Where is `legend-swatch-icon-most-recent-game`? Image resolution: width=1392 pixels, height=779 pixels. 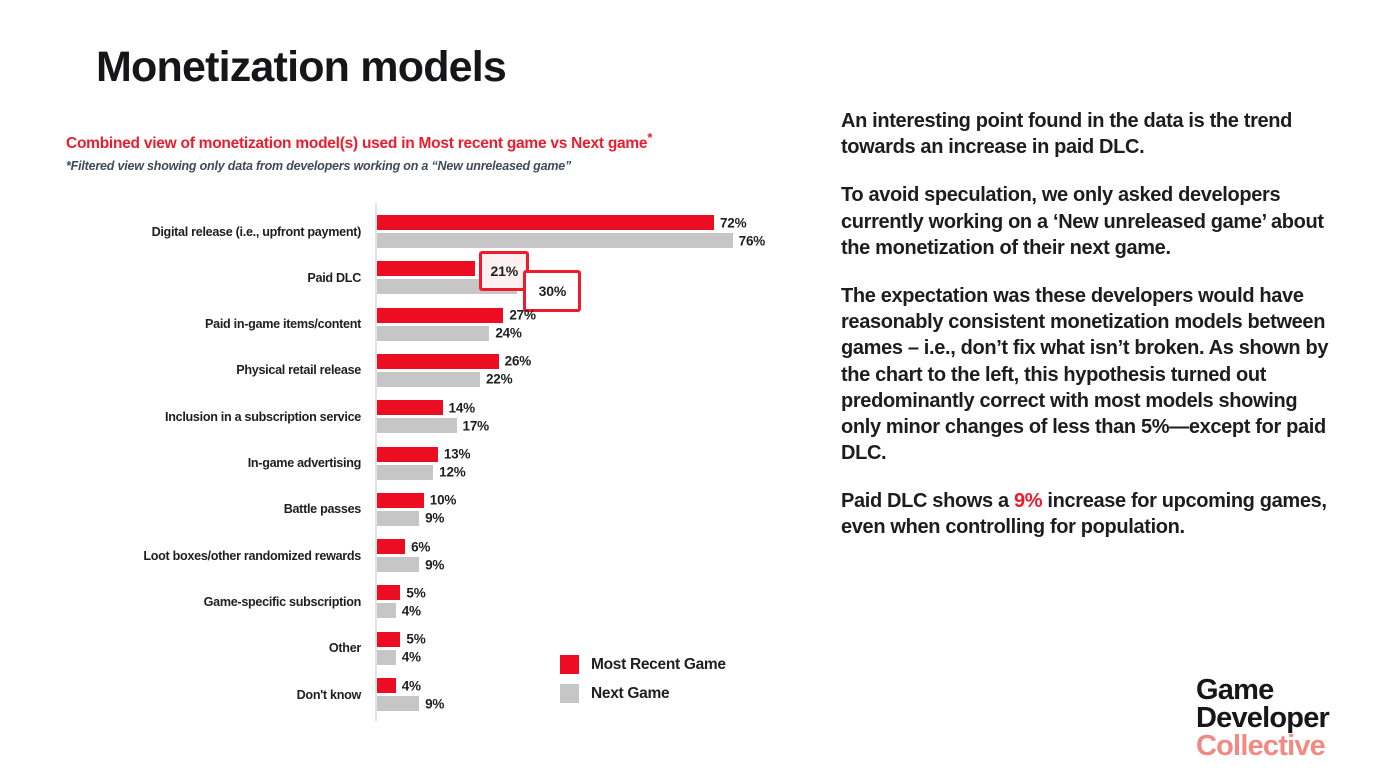
legend-swatch-icon-most-recent-game is located at coordinates (569, 664).